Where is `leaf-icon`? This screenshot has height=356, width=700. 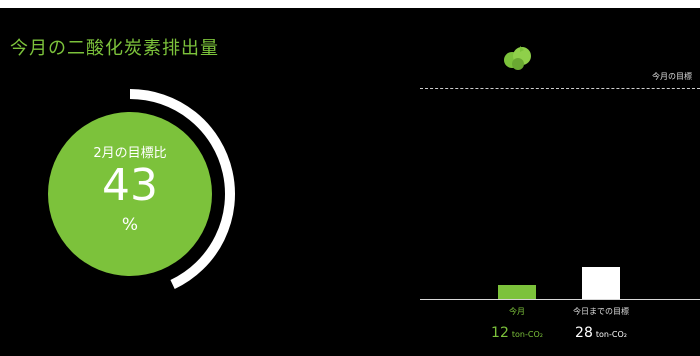 leaf-icon is located at coordinates (517, 58).